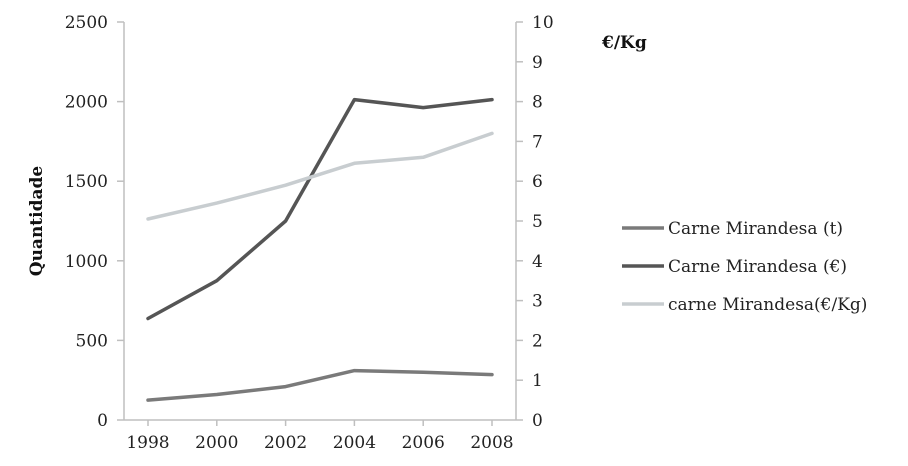  Describe the element at coordinates (423, 443) in the screenshot. I see `x-tick-label: 2006` at that location.